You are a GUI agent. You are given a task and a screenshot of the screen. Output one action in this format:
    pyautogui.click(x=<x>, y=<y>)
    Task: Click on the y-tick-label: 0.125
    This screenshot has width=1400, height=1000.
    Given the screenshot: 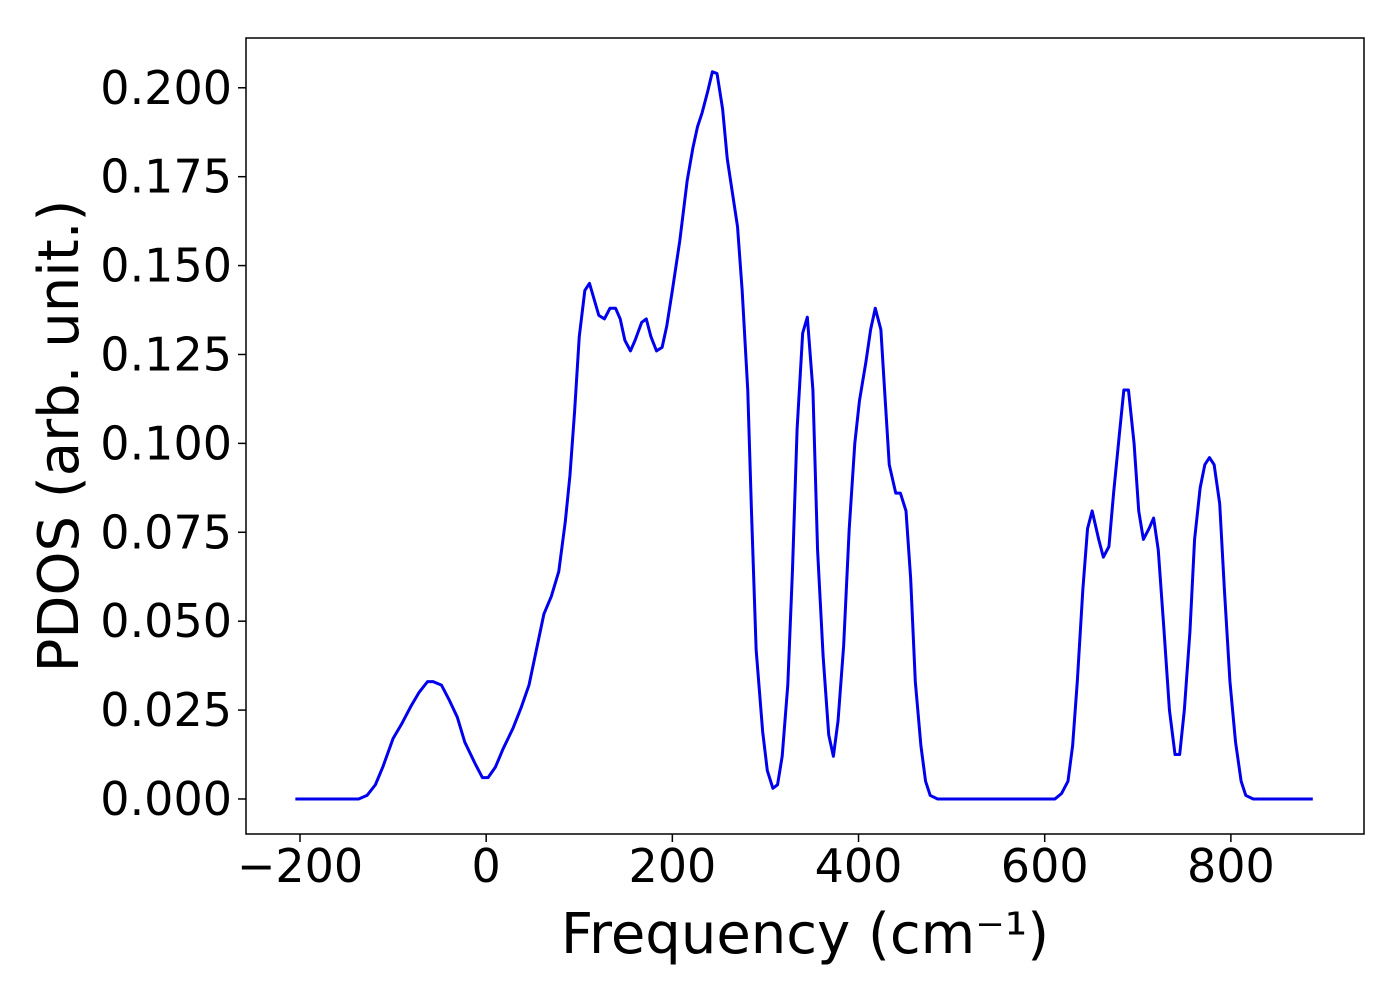 What is the action you would take?
    pyautogui.click(x=166, y=354)
    